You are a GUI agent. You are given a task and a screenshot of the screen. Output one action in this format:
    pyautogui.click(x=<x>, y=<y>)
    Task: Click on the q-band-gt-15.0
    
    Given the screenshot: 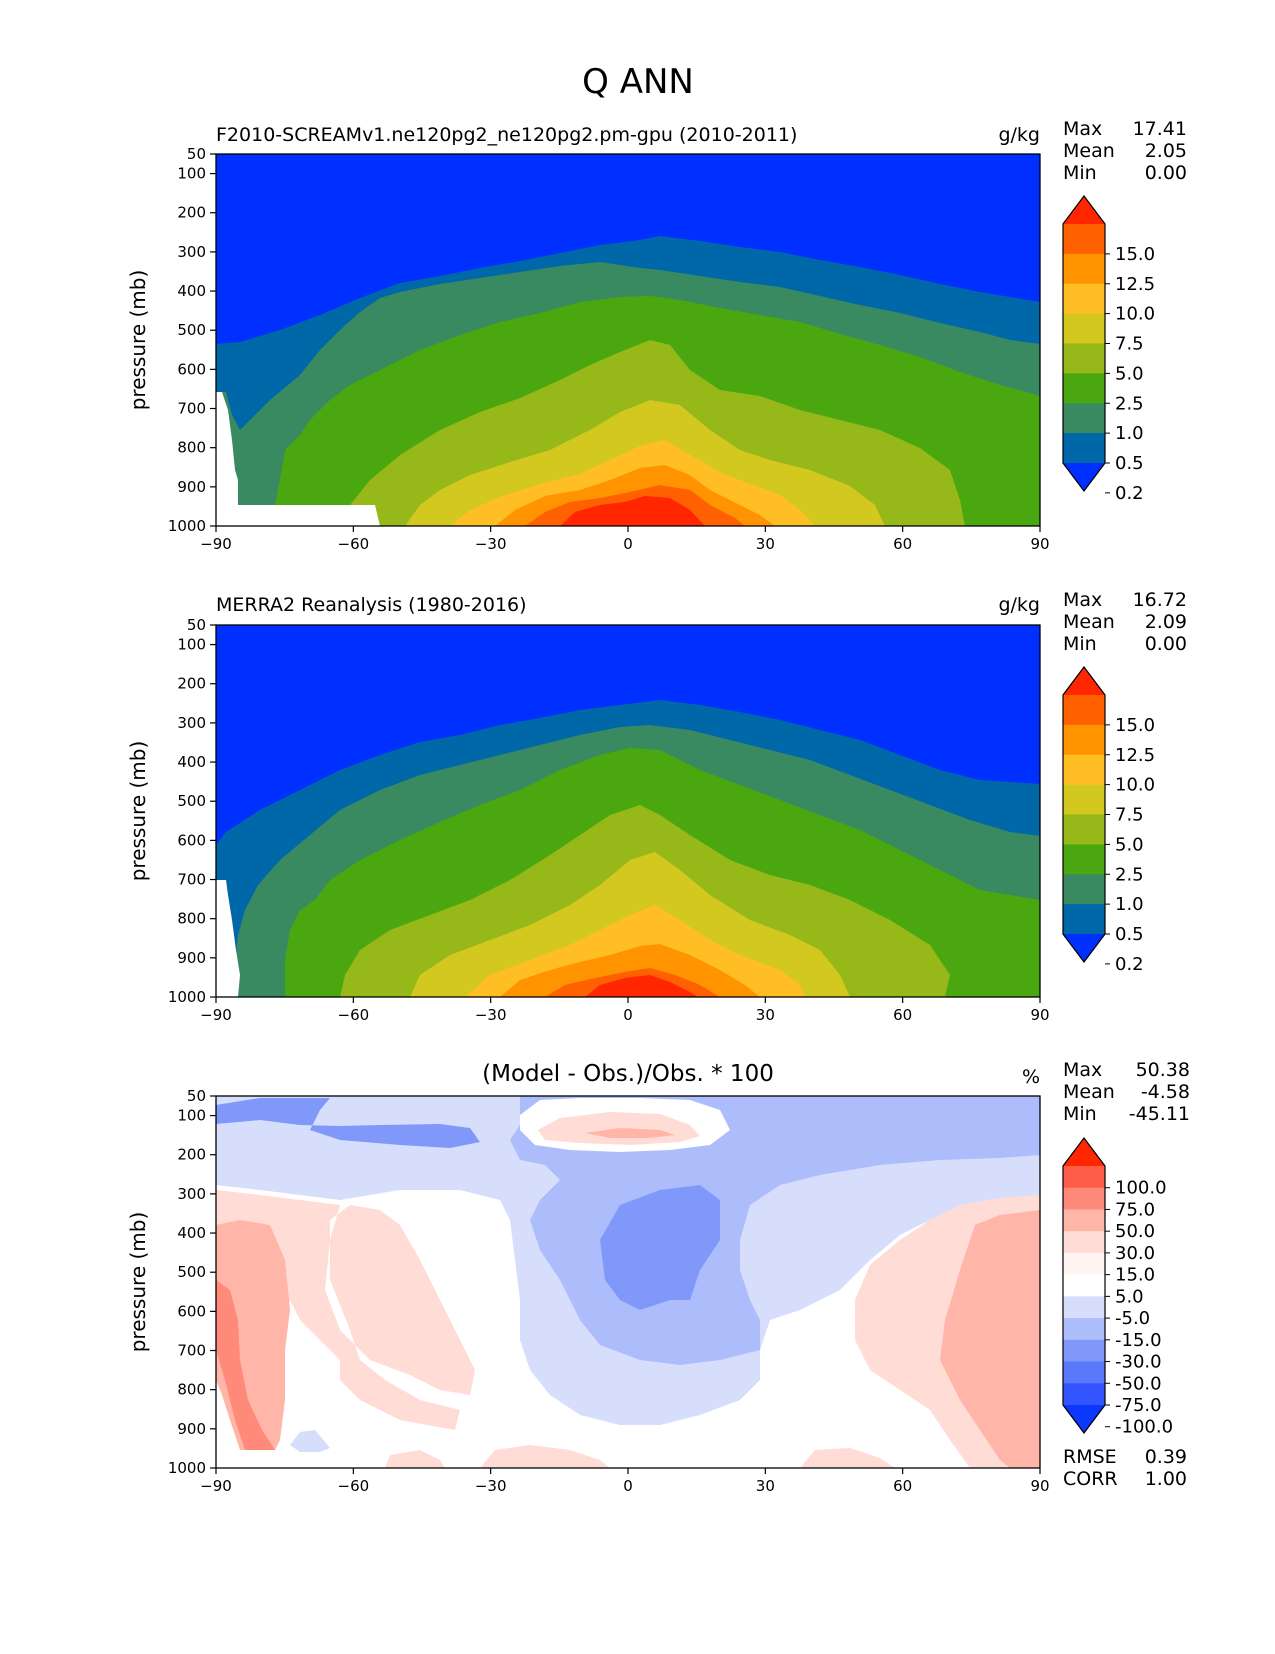 What is the action you would take?
    pyautogui.click(x=641, y=986)
    